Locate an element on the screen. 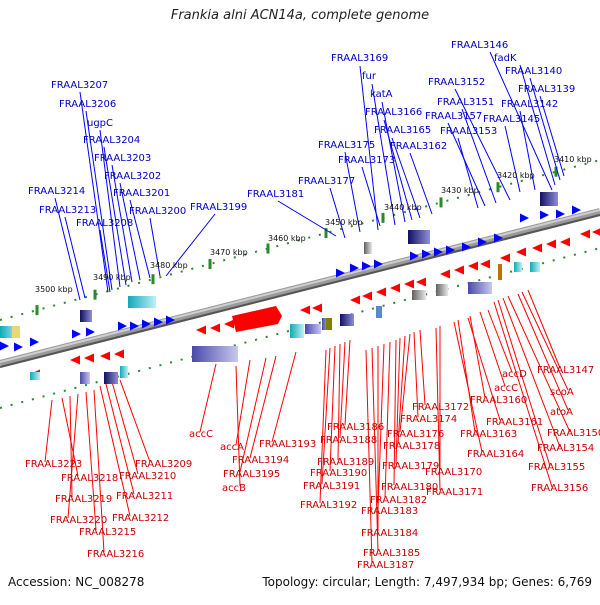  gene-label: FRAAL3147 is located at coordinates (565, 370).